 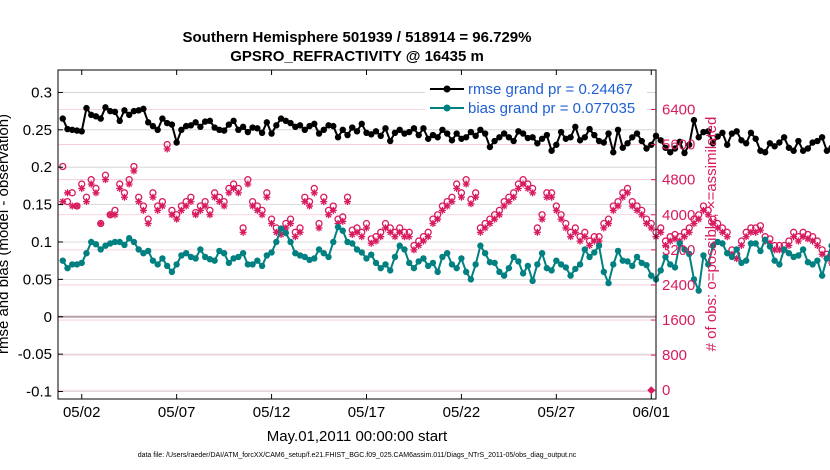 What do you see at coordinates (357, 436) in the screenshot?
I see `x-axis-label: May.01,2011 00:00:00 start` at bounding box center [357, 436].